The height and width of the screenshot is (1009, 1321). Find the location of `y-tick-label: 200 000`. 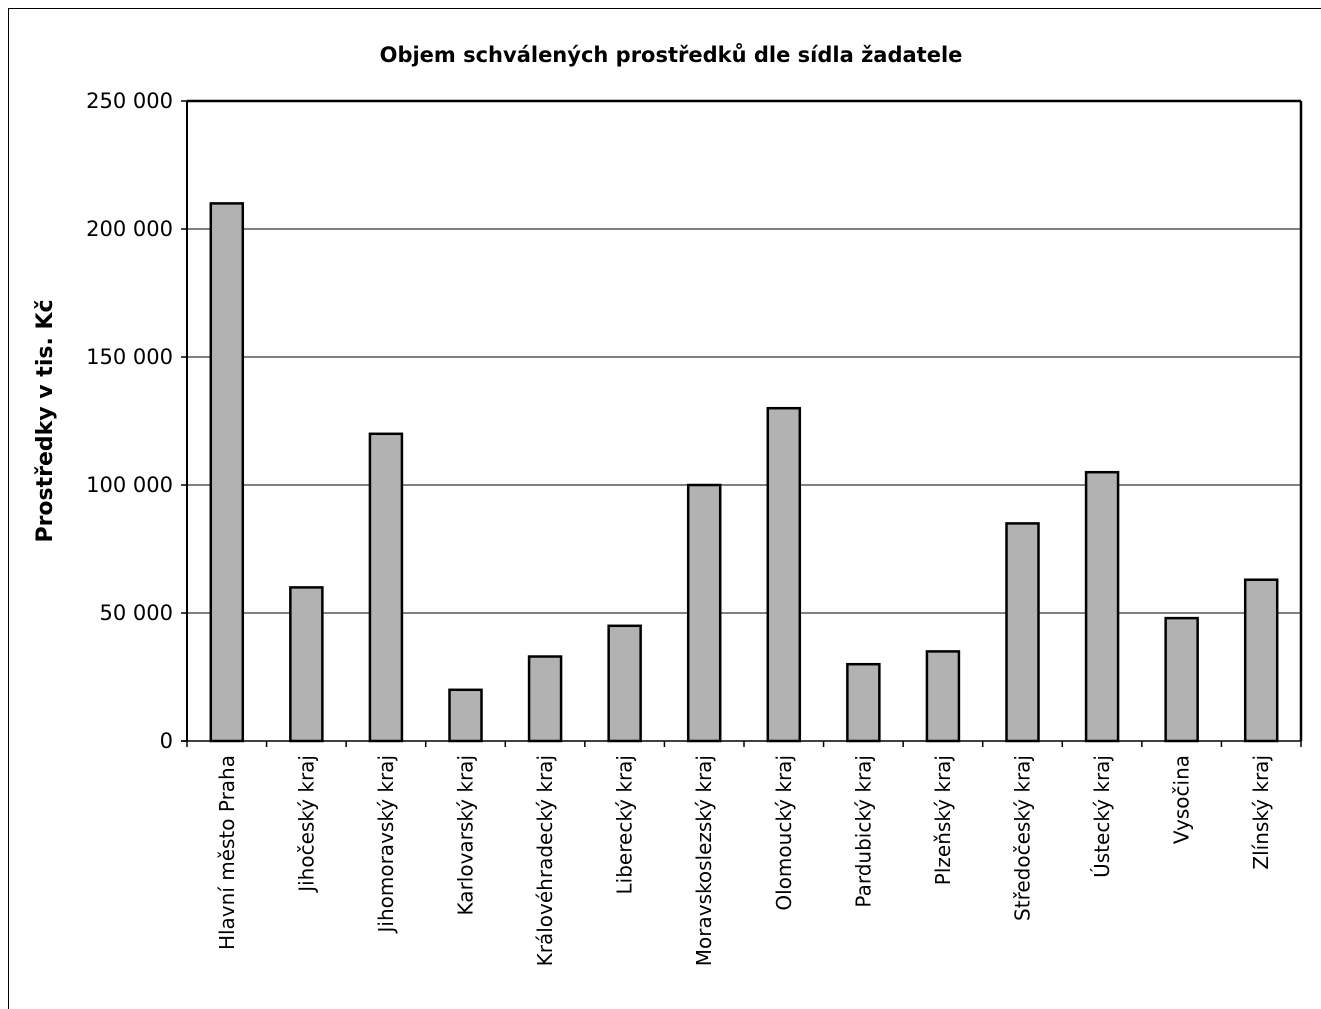

y-tick-label: 200 000 is located at coordinates (129, 229).